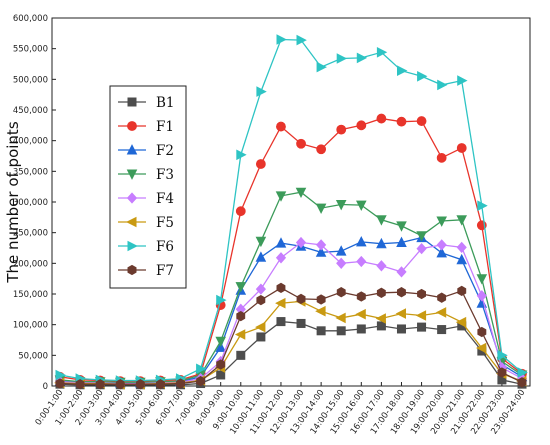  I want to click on legend-label-f1: F1, so click(165, 127).